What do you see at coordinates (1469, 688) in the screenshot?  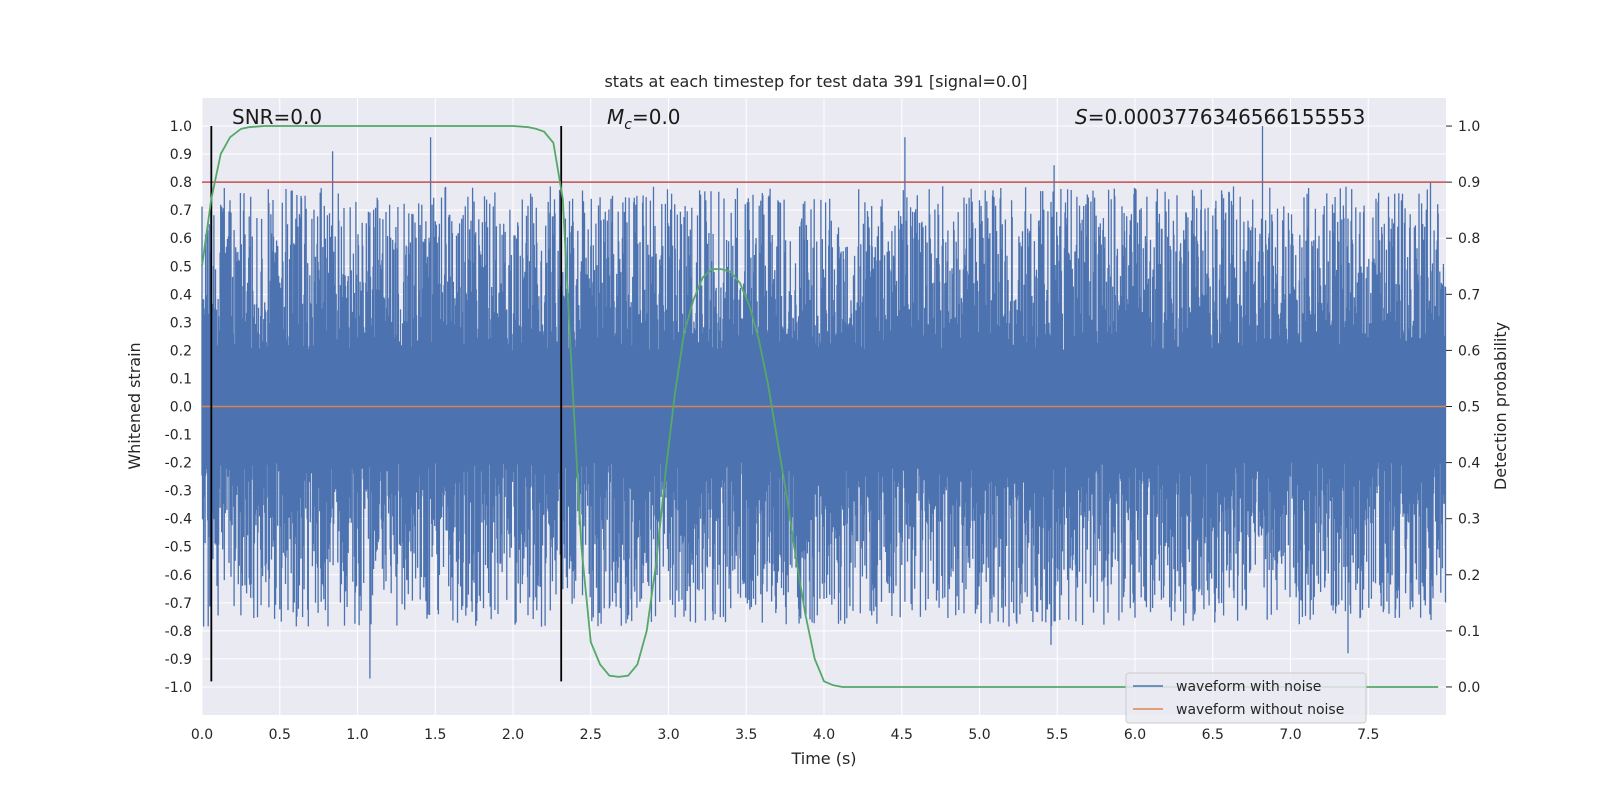 I see `y2-tick-label: 0.0` at bounding box center [1469, 688].